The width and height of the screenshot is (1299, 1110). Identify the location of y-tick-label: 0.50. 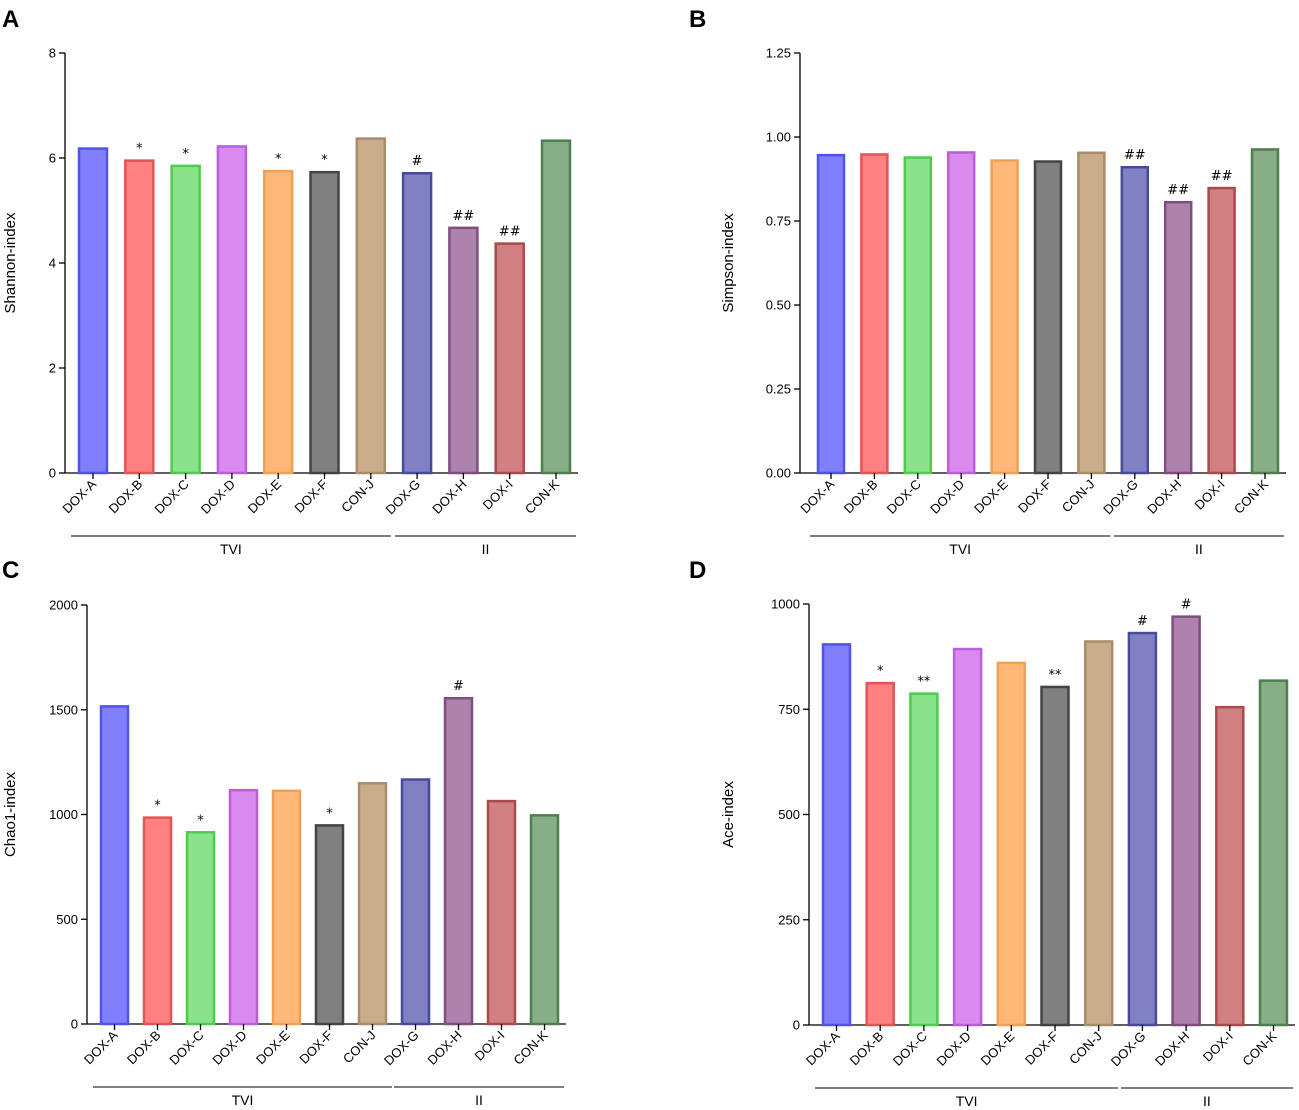
(778, 305).